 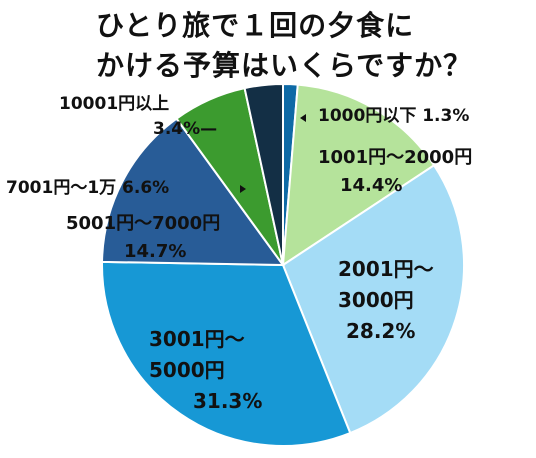 I want to click on slice-label-3-line-1: 2001円～, so click(x=386, y=269).